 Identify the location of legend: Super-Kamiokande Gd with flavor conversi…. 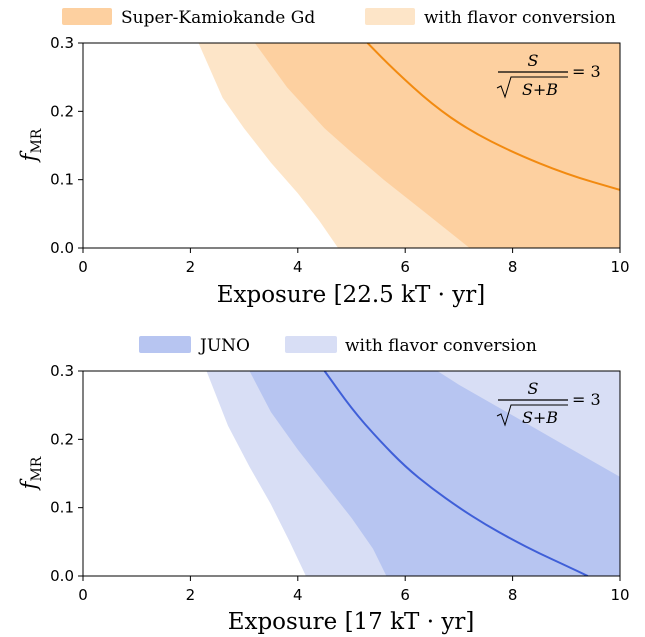
(339, 18).